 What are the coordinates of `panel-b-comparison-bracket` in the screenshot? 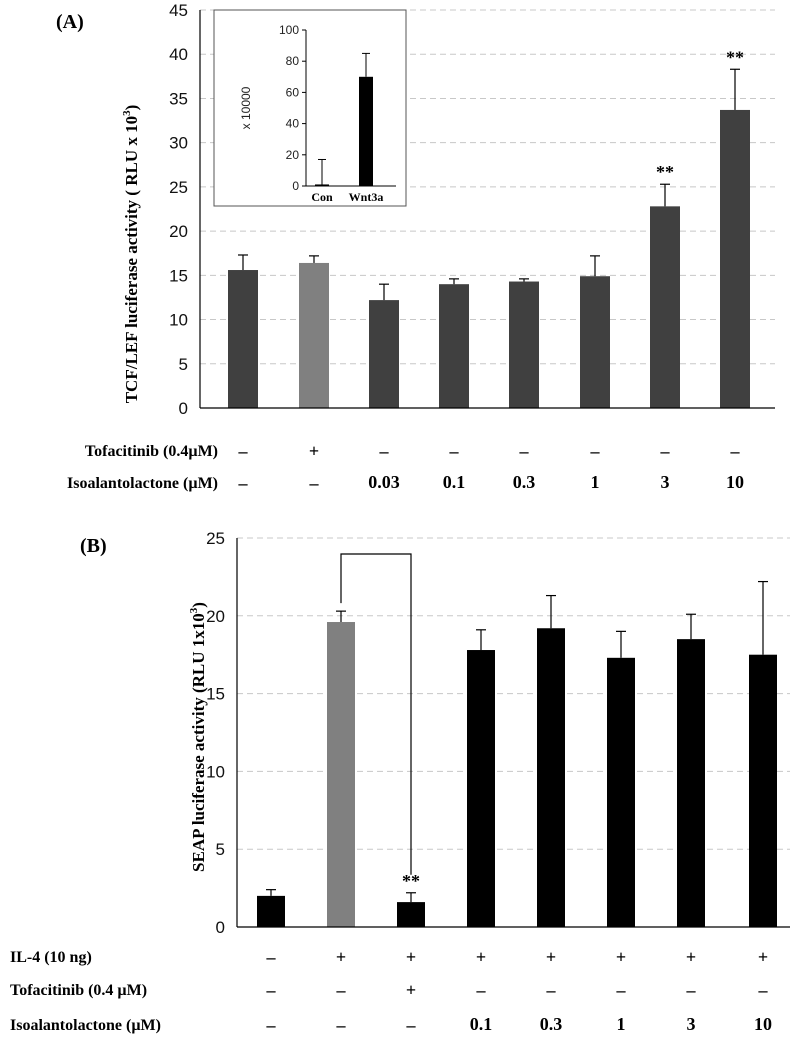 It's located at (376, 714).